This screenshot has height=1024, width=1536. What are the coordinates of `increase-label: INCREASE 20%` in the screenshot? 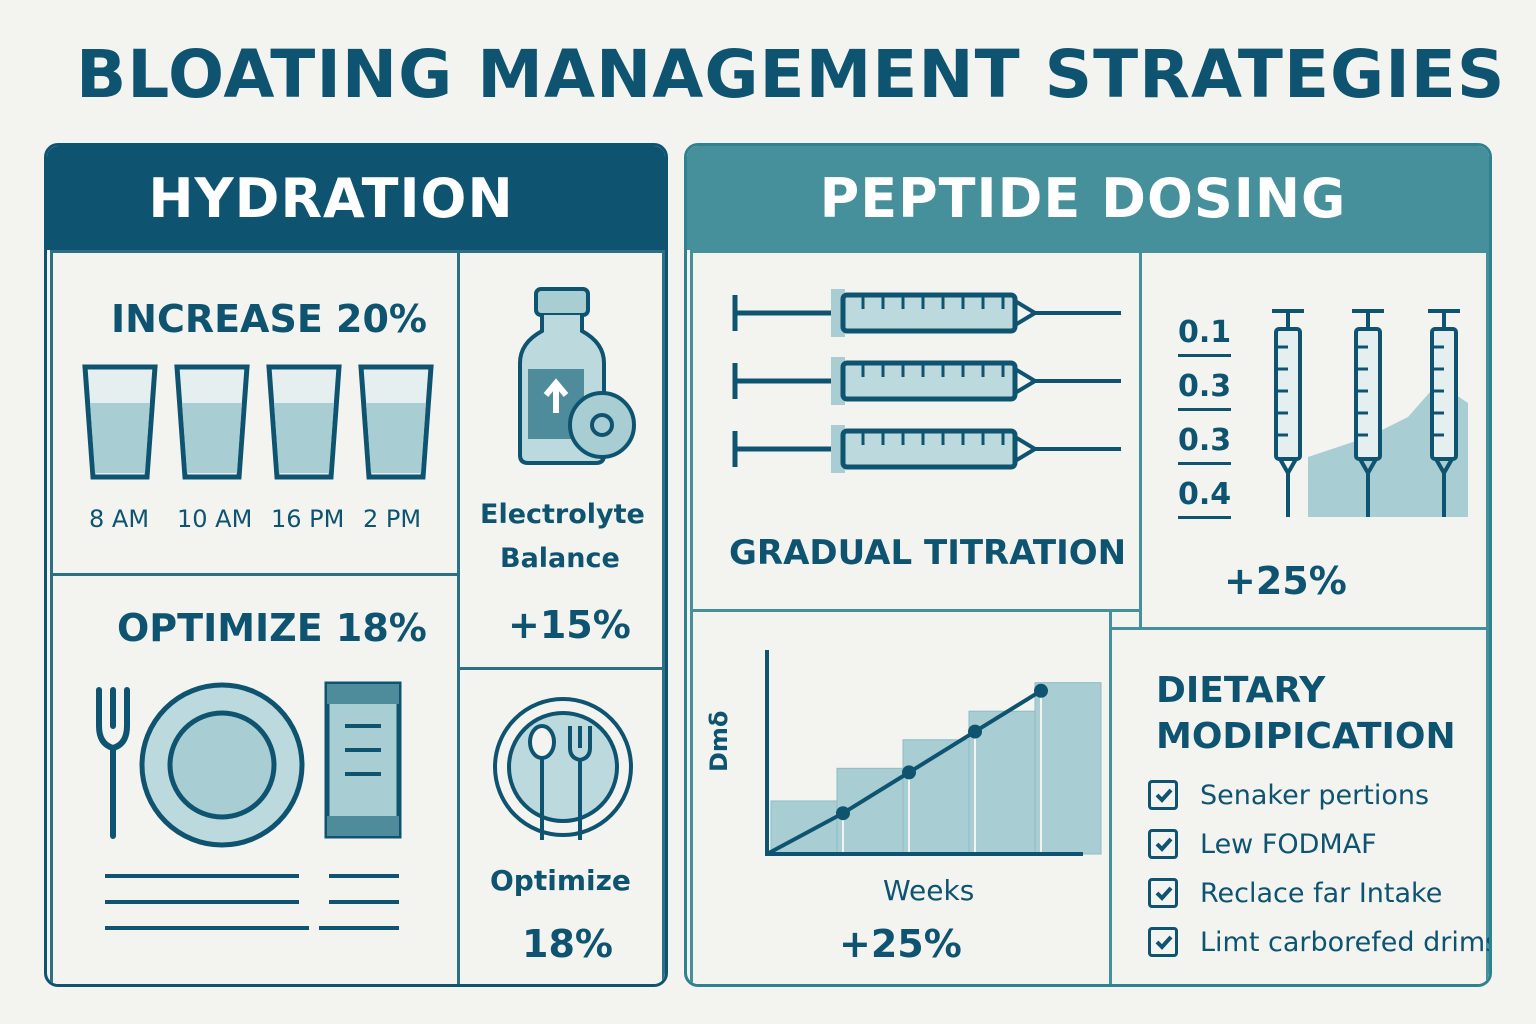 It's located at (269, 319).